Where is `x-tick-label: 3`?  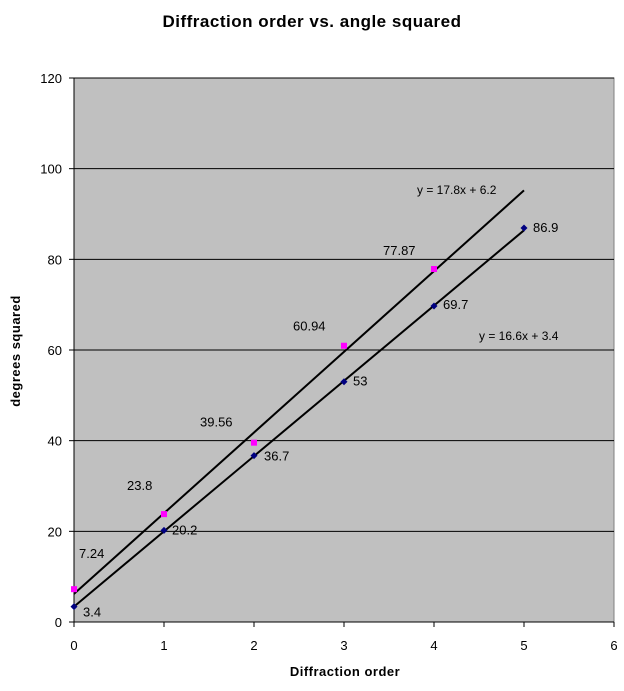 x-tick-label: 3 is located at coordinates (343, 645).